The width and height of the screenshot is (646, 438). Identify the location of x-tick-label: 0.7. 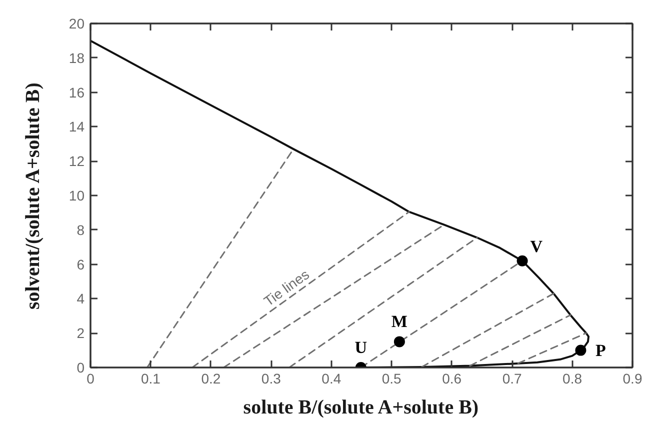
(512, 378).